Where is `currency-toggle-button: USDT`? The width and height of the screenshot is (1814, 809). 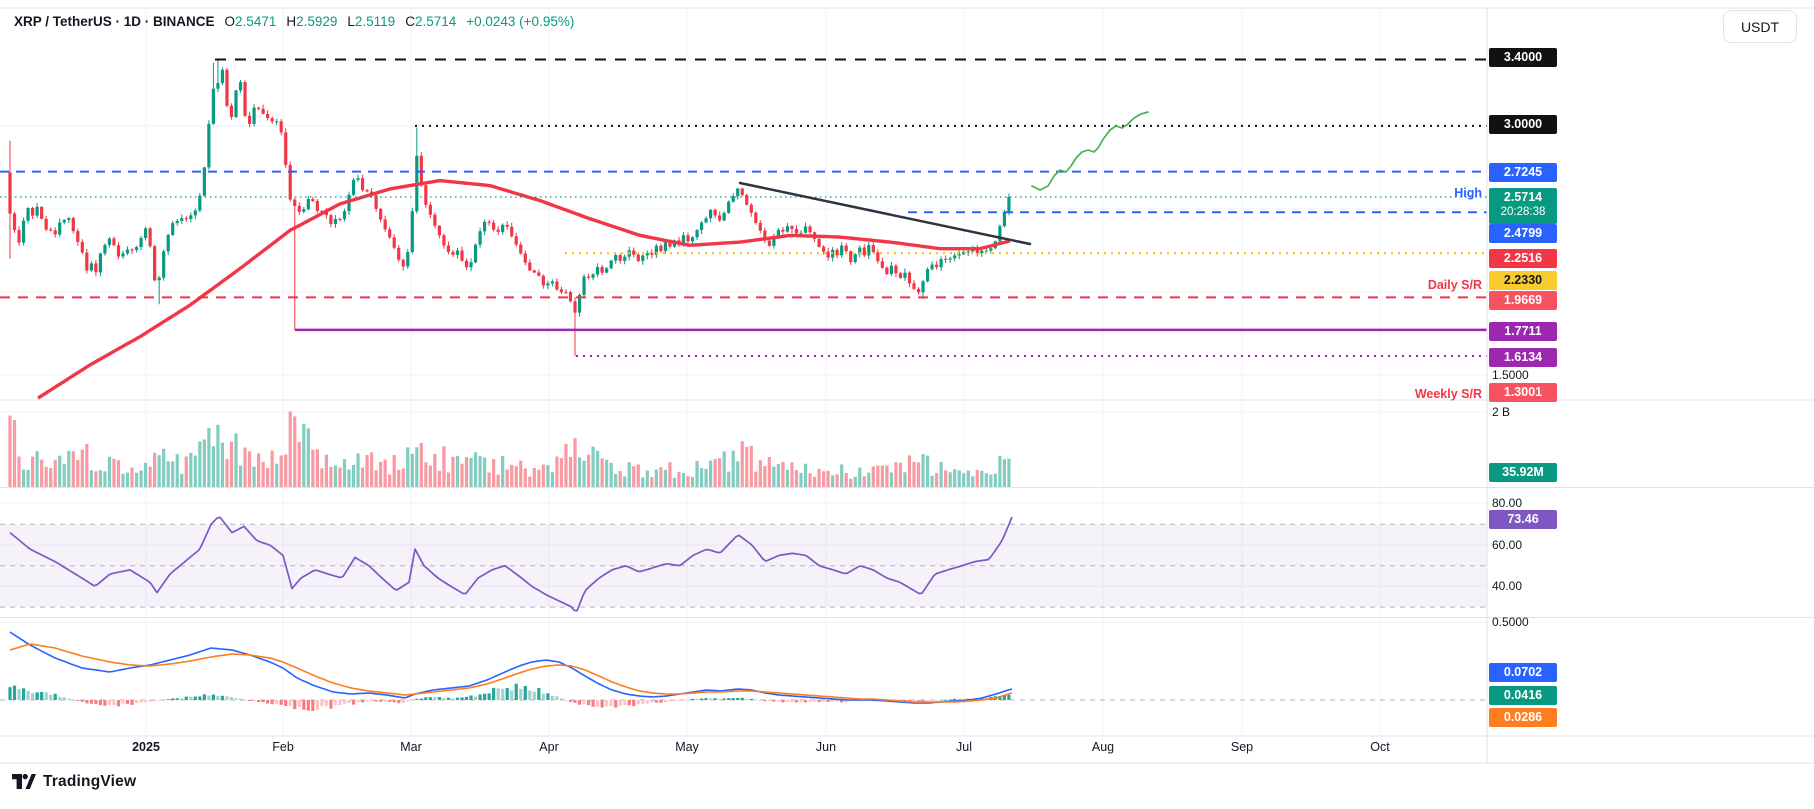 currency-toggle-button: USDT is located at coordinates (1760, 26).